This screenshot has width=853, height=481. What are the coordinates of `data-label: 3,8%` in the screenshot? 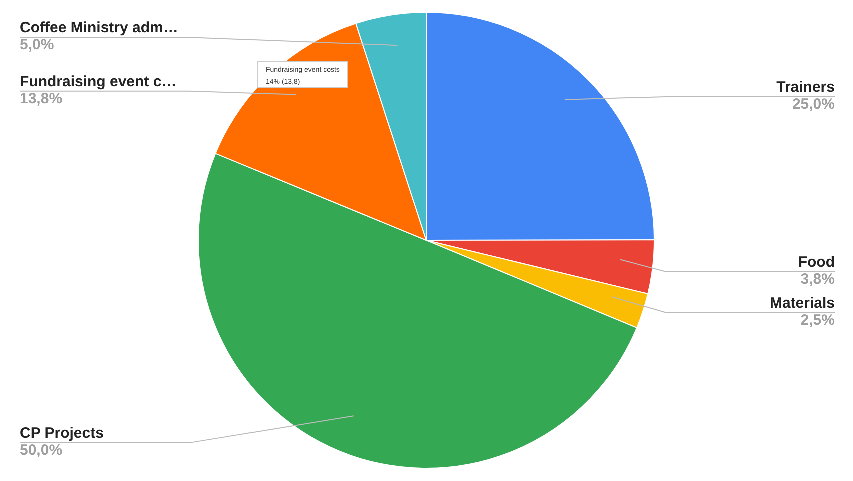 It's located at (817, 279).